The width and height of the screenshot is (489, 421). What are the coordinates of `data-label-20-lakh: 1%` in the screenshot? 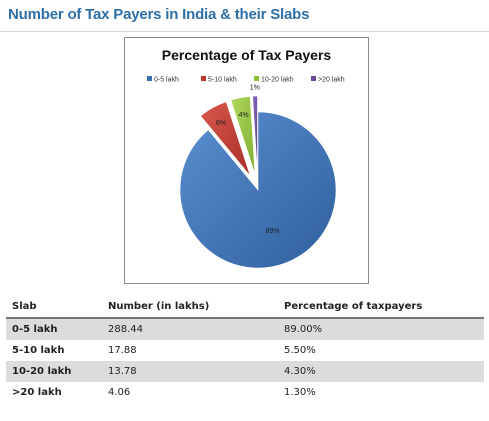 It's located at (255, 88).